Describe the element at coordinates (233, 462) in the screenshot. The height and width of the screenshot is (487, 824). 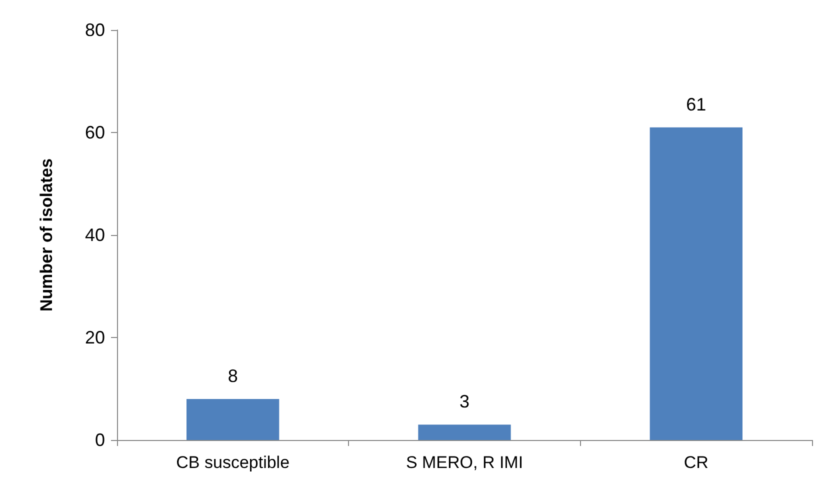
I see `x-tick-label: CB susceptible` at that location.